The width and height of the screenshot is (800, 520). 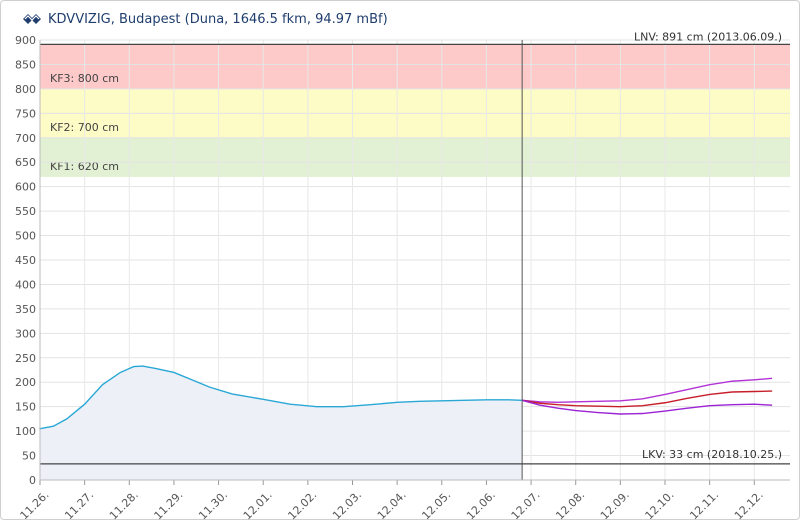 I want to click on y-tick-label: 350, so click(x=25, y=309).